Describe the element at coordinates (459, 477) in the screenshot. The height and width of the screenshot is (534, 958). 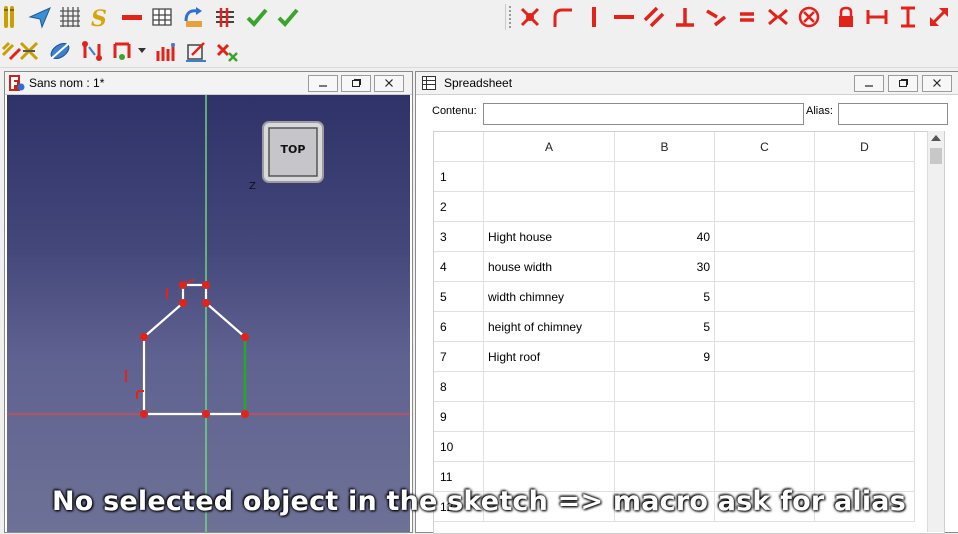
I see `row-header: 11` at that location.